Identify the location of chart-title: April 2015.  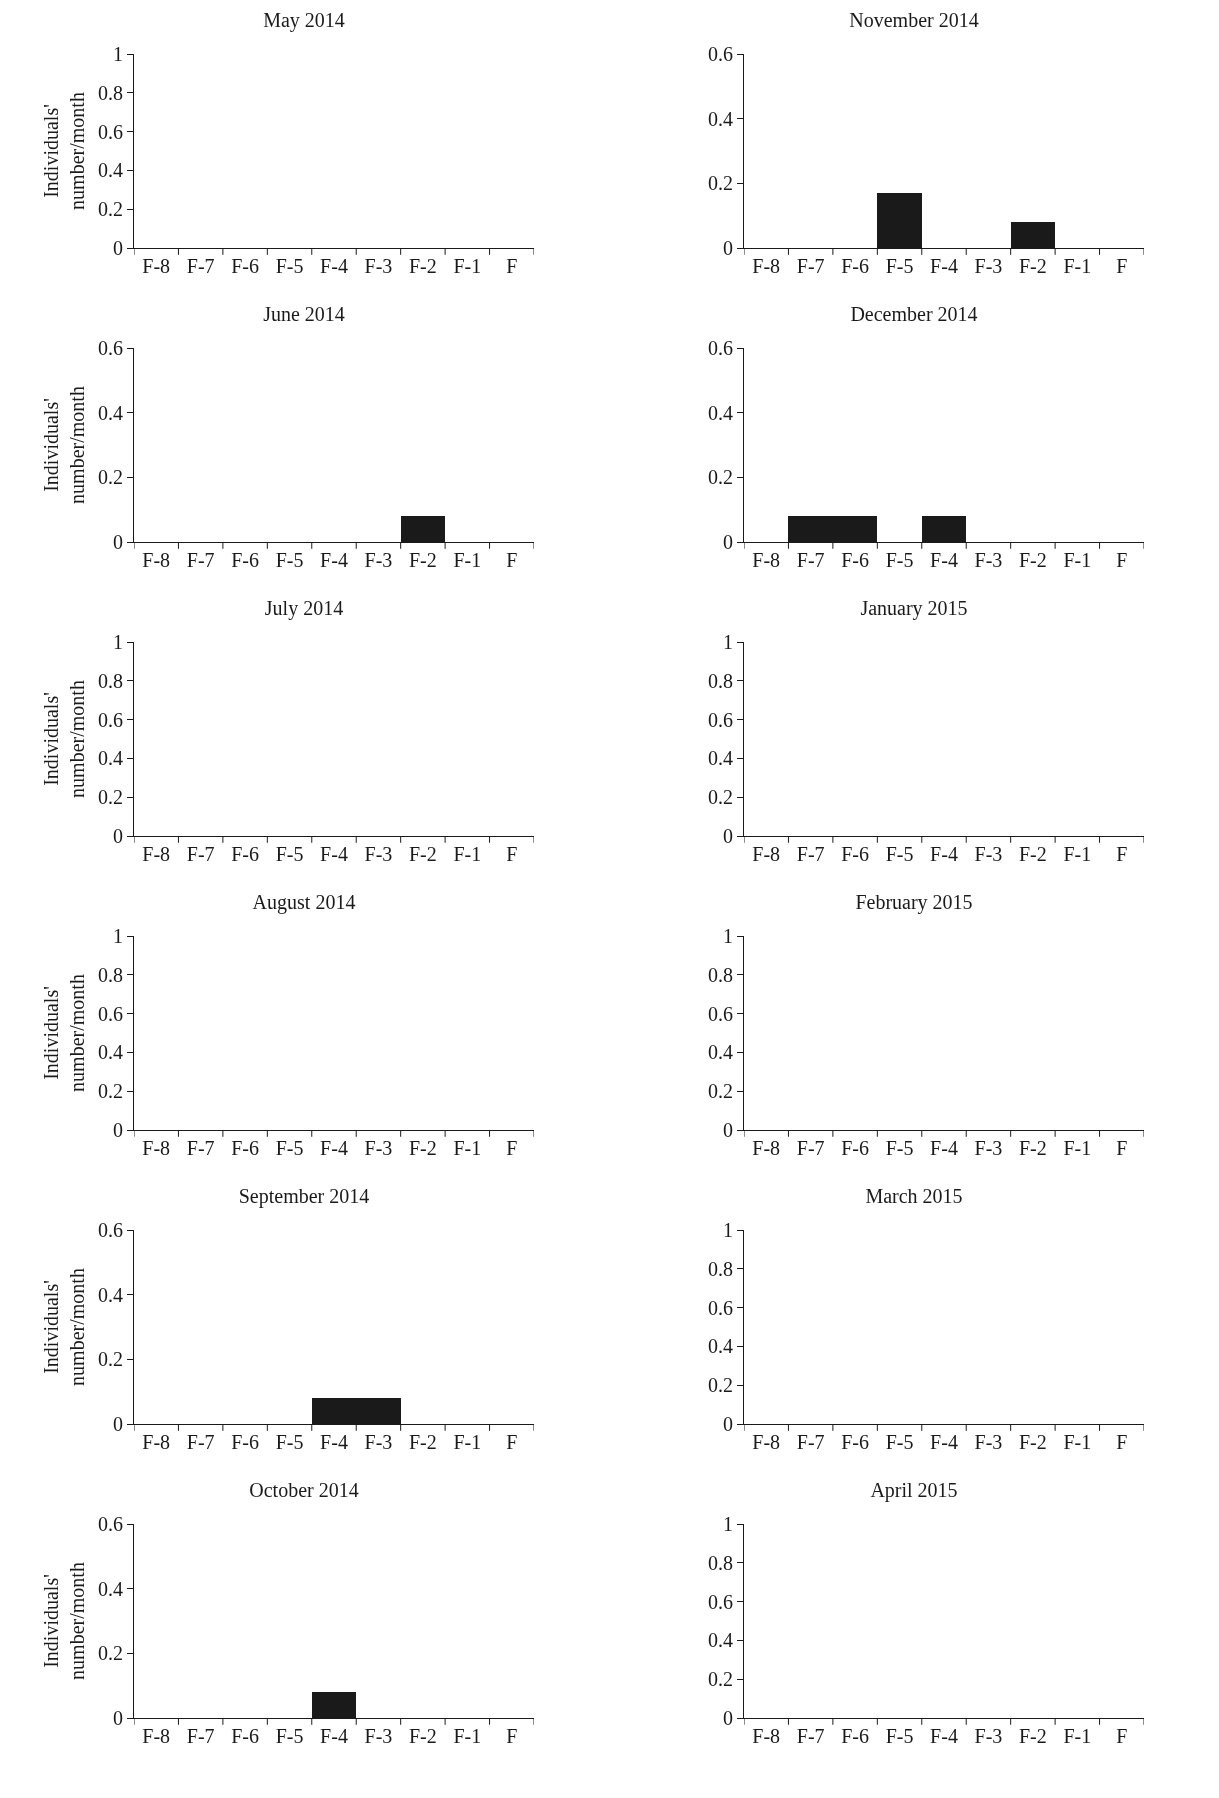
(914, 1490).